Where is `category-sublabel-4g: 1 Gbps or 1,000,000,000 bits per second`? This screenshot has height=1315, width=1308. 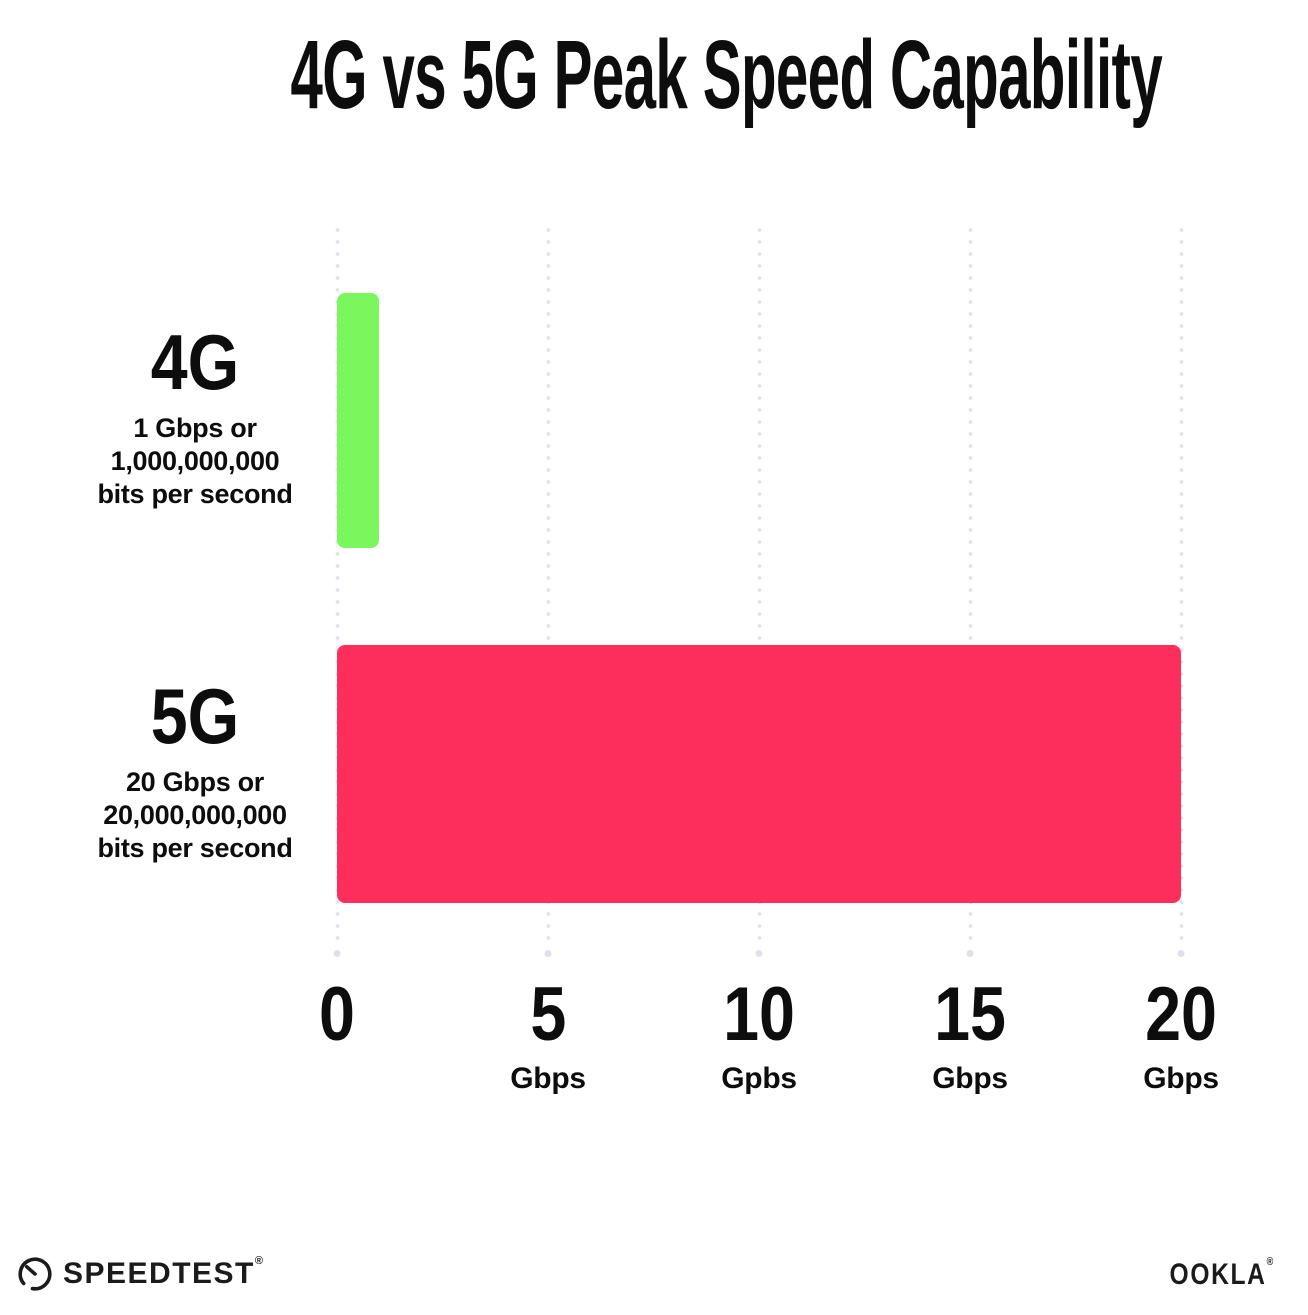
category-sublabel-4g: 1 Gbps or 1,000,000,000 bits per second is located at coordinates (195, 461).